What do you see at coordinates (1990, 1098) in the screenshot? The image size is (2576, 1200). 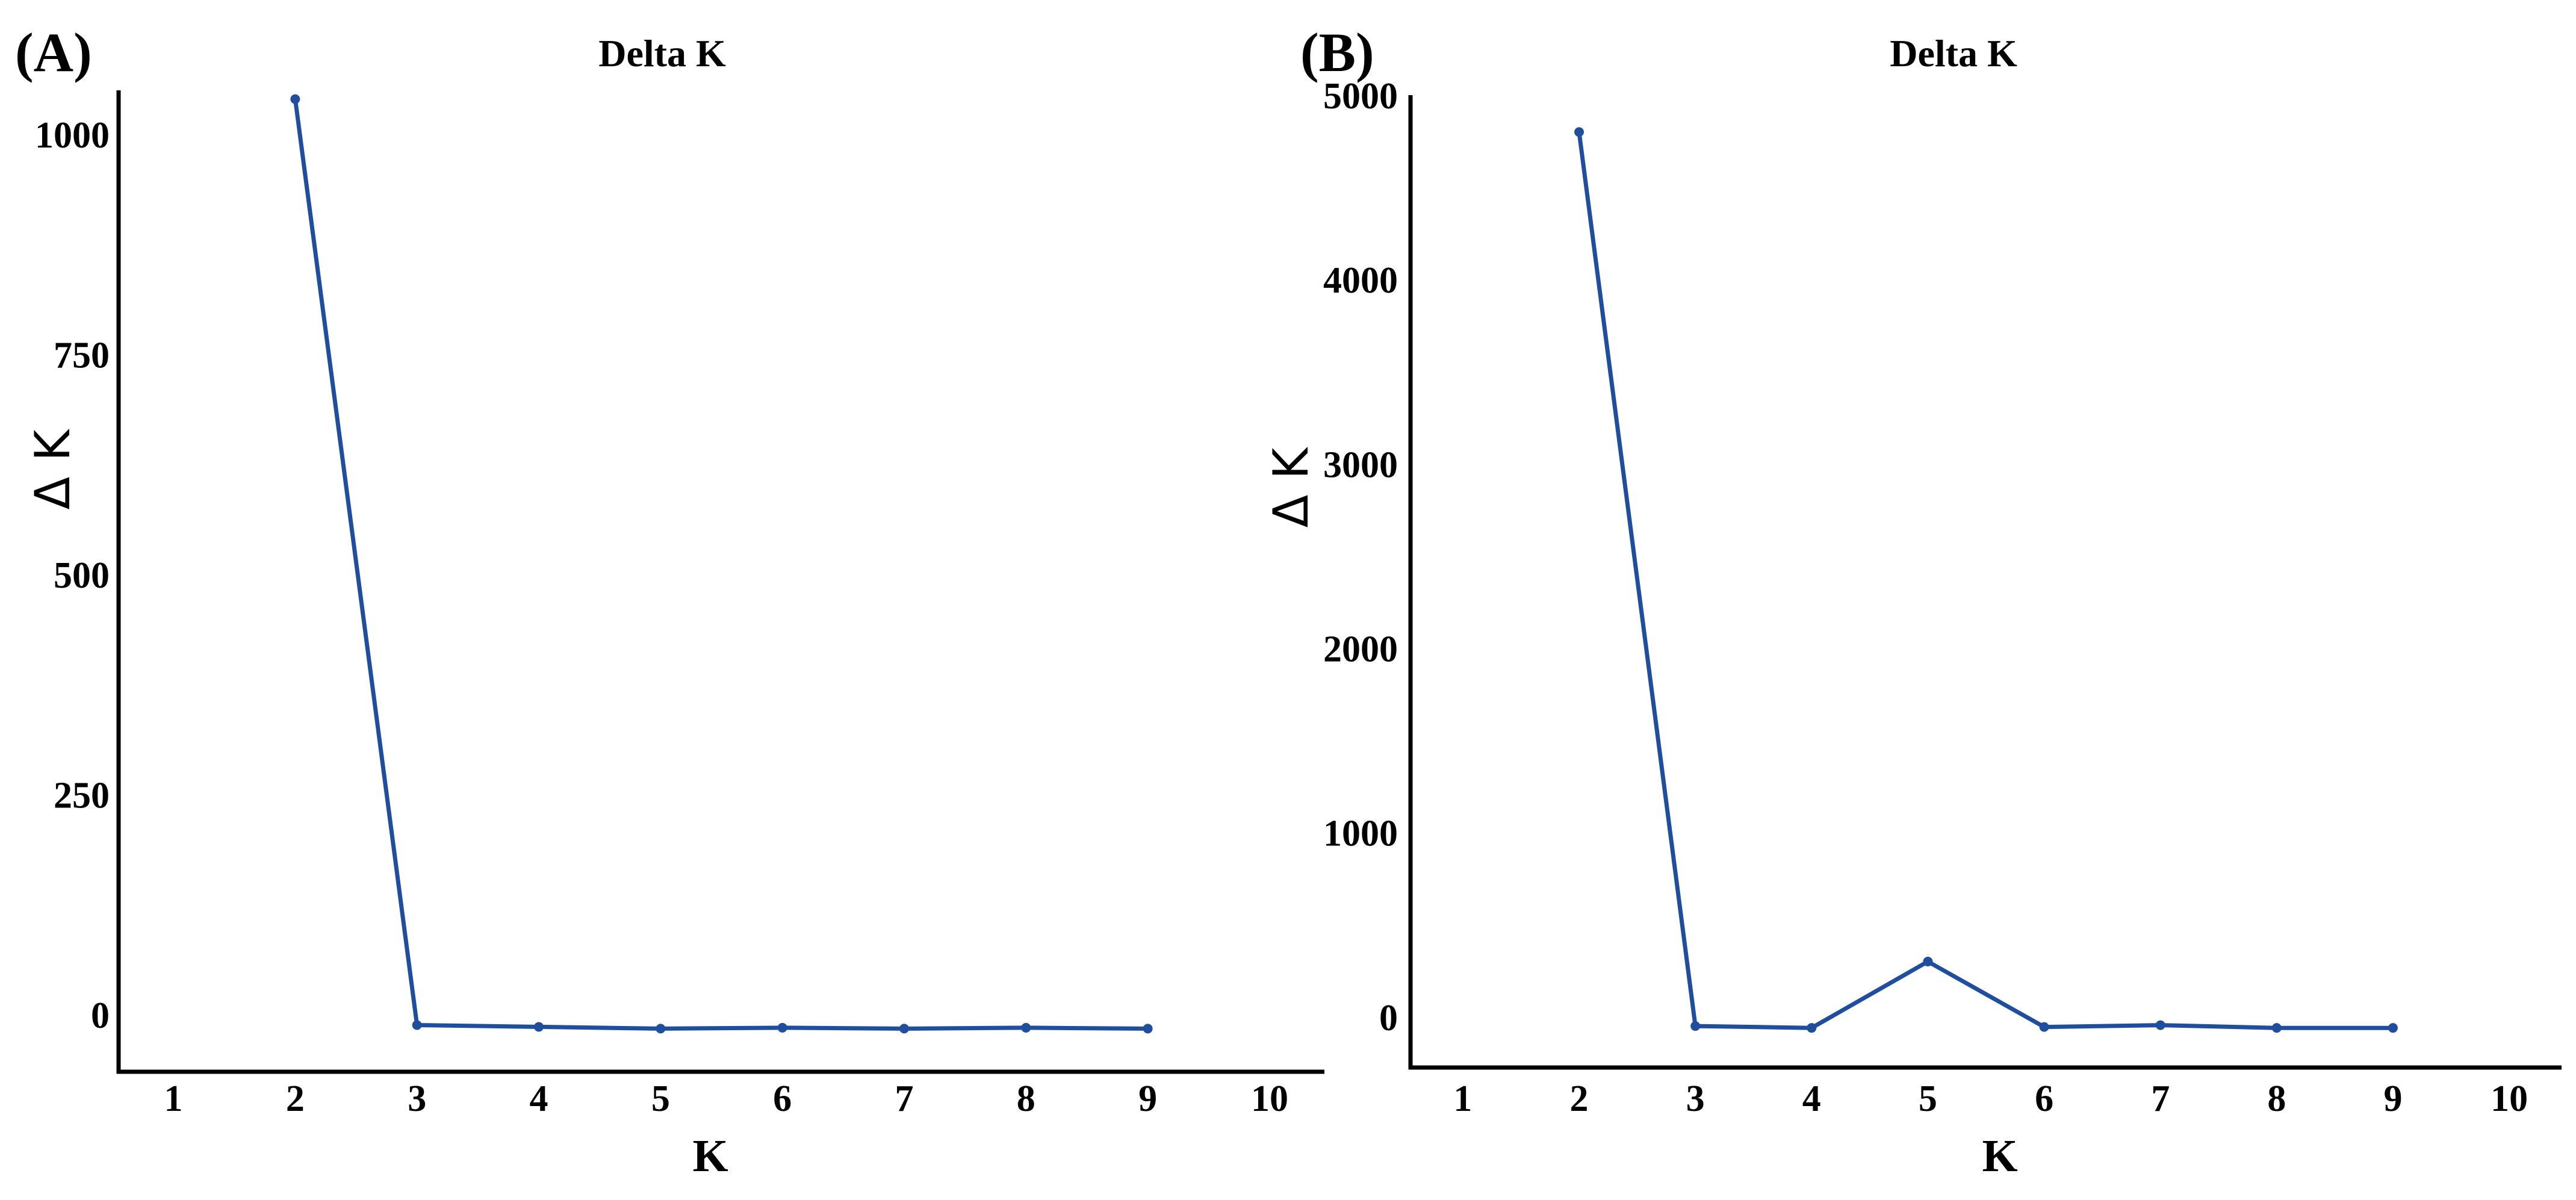 I see `panel-b-x-ticks: 1 2 3 4 5 6 7 8 9 10` at bounding box center [1990, 1098].